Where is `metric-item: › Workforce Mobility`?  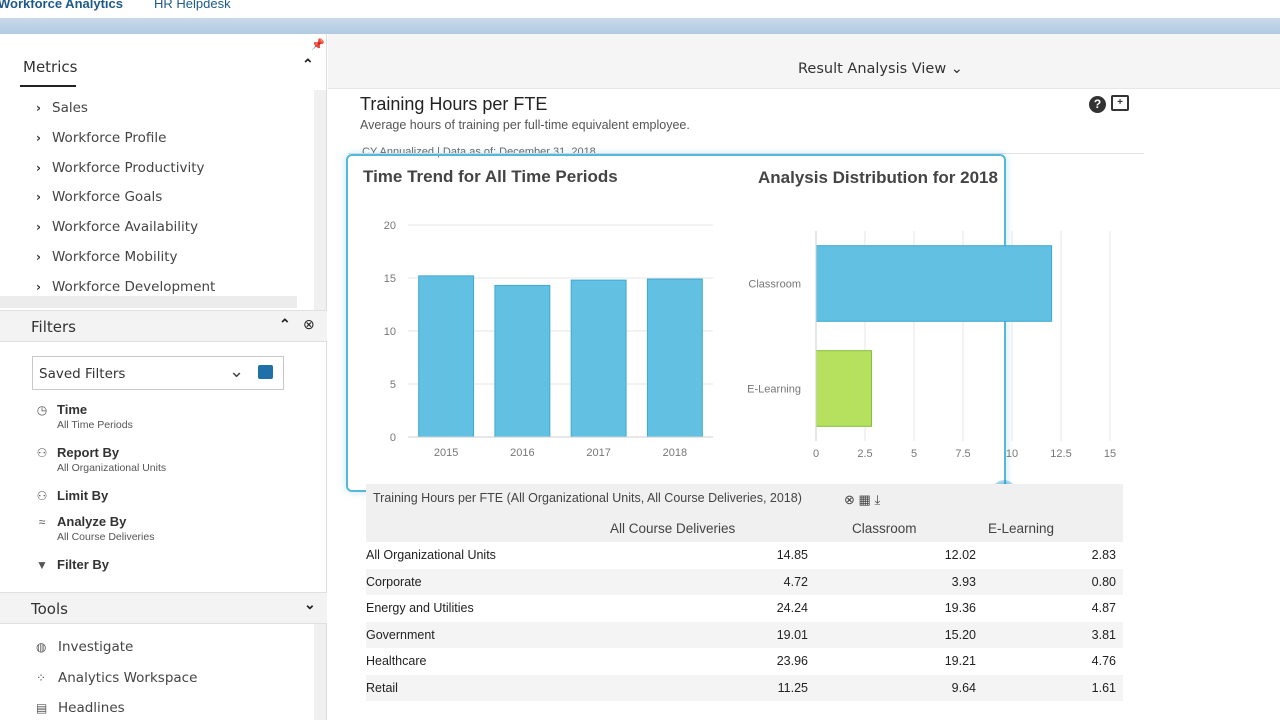 metric-item: › Workforce Mobility is located at coordinates (106, 260).